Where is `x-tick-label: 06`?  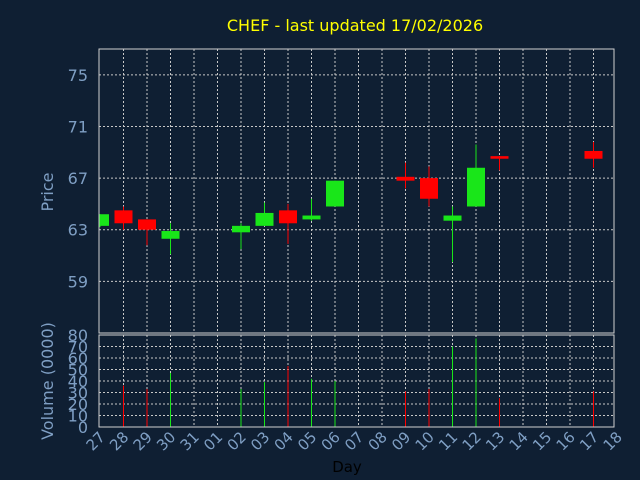 x-tick-label: 06 is located at coordinates (331, 441).